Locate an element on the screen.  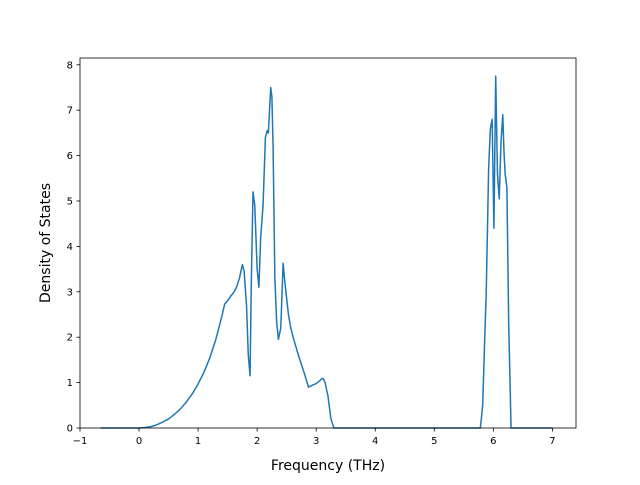
x-tick-label: 7 is located at coordinates (552, 441).